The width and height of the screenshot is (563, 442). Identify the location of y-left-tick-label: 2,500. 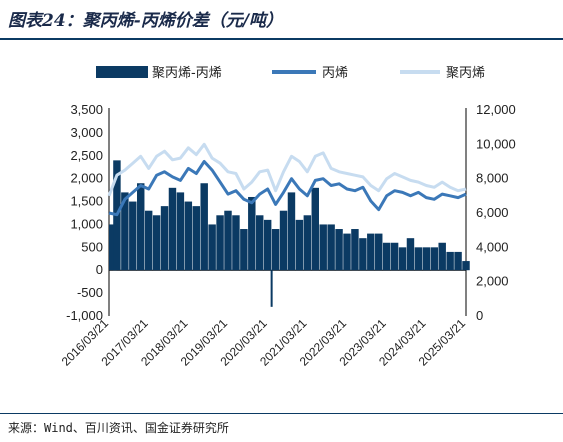
(86, 155).